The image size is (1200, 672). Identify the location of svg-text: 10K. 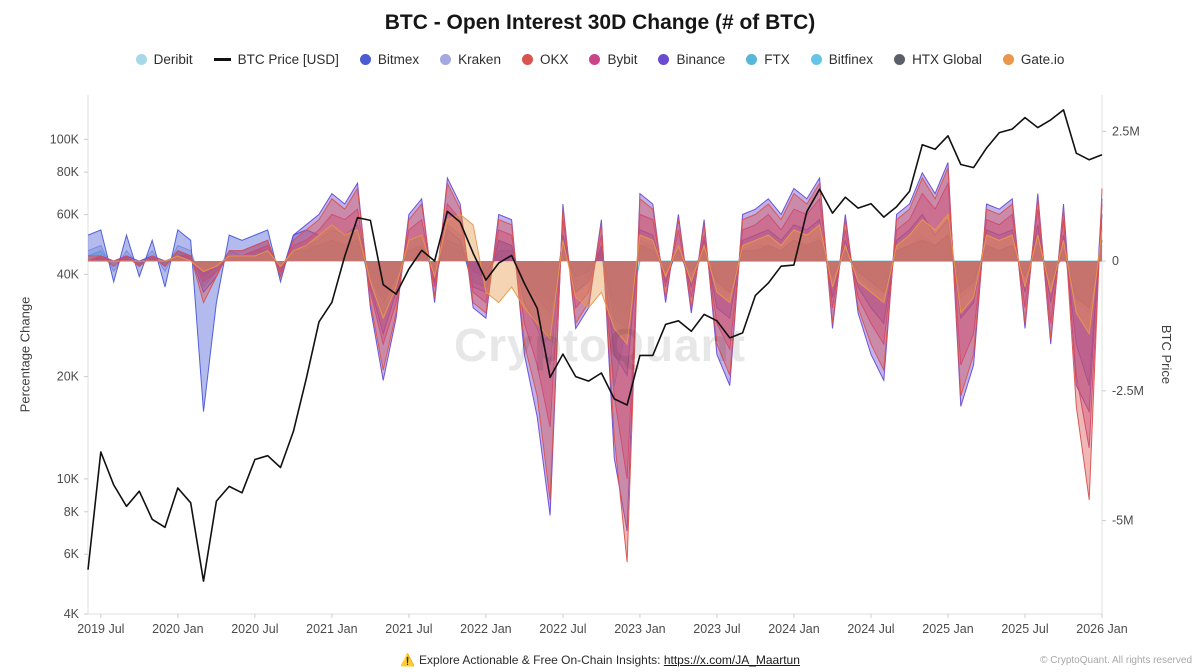
(68, 479).